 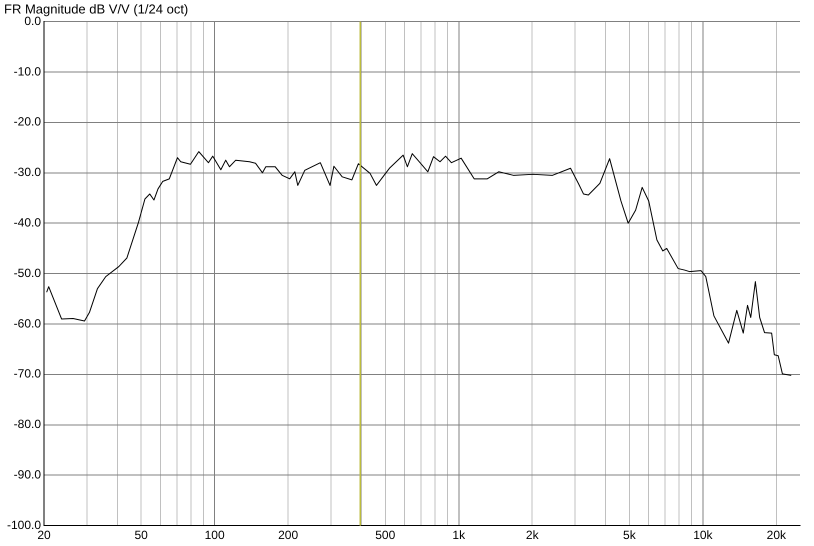 What do you see at coordinates (288, 535) in the screenshot?
I see `x-tick-label: 200` at bounding box center [288, 535].